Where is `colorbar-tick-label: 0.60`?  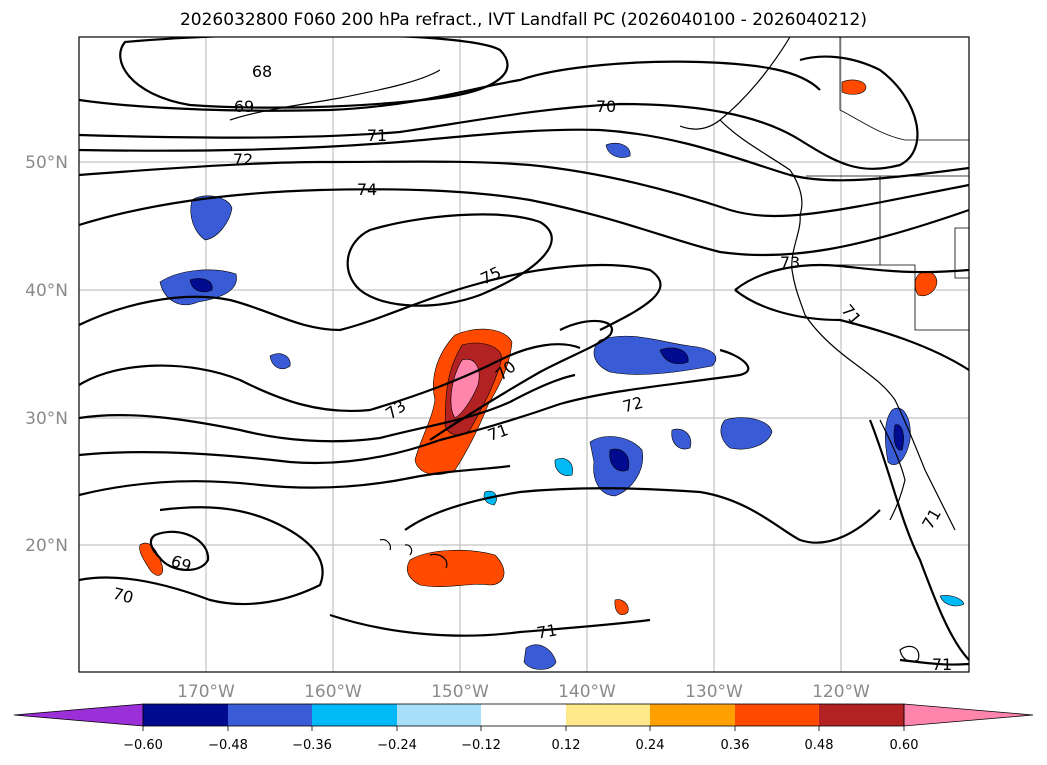
colorbar-tick-label: 0.60 is located at coordinates (904, 745).